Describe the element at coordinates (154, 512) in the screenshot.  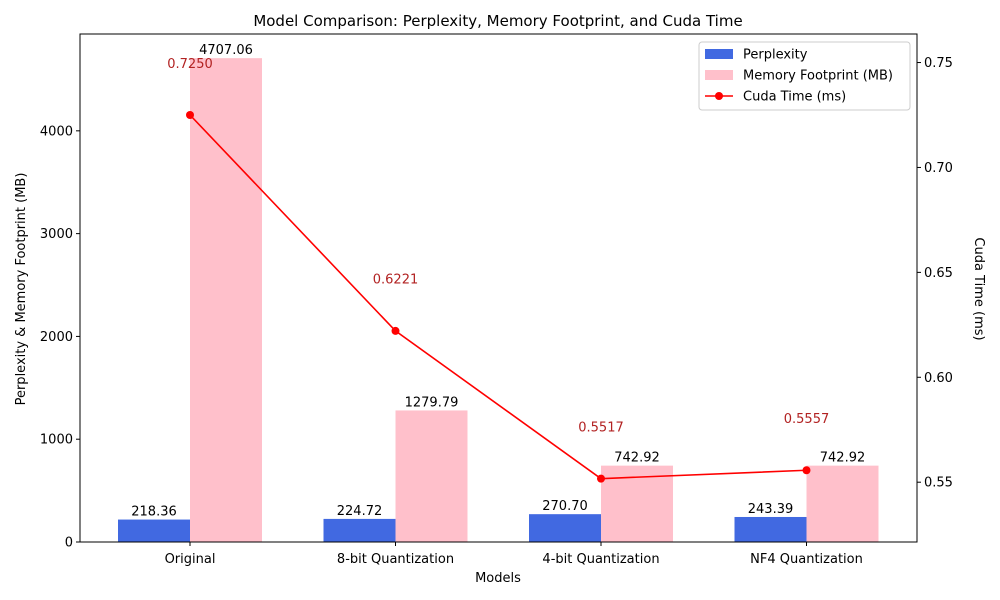
I see `bar-value-label: 218.36` at that location.